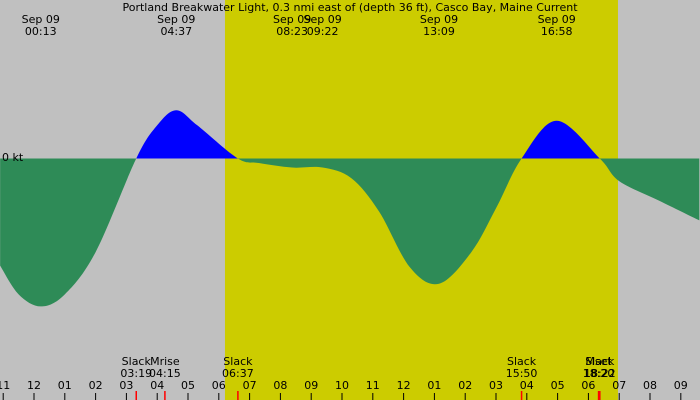  What do you see at coordinates (41, 31) in the screenshot?
I see `extreme-time: 00:13` at bounding box center [41, 31].